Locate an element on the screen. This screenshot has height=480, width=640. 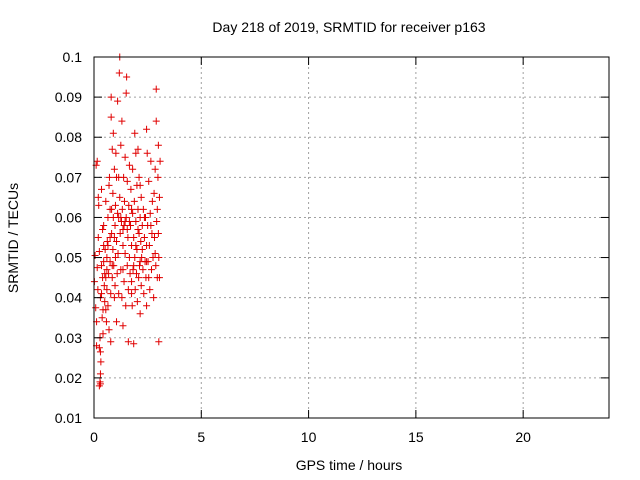
y-axis-label: SRMTID / TECUs is located at coordinates (13, 238).